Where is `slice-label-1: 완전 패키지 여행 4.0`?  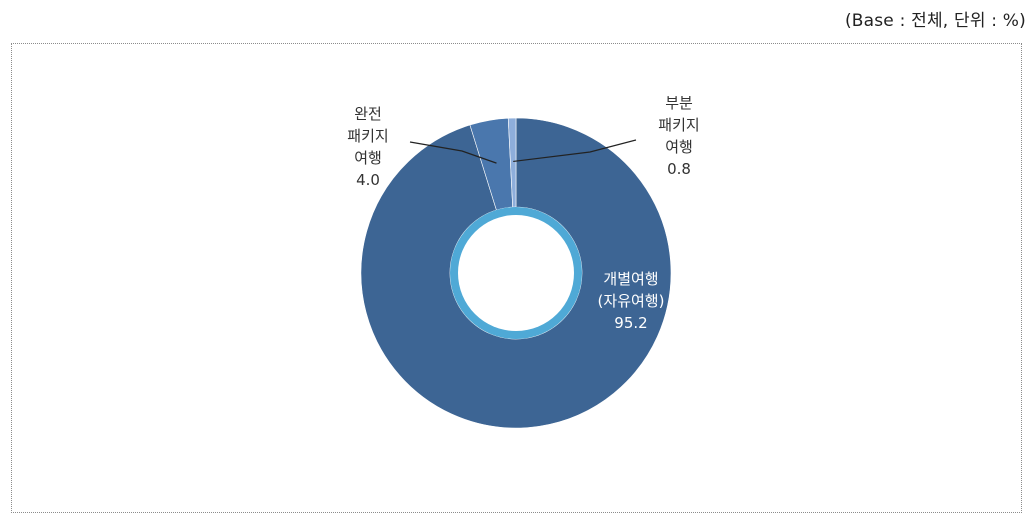 slice-label-1: 완전 패키지 여행 4.0 is located at coordinates (367, 147).